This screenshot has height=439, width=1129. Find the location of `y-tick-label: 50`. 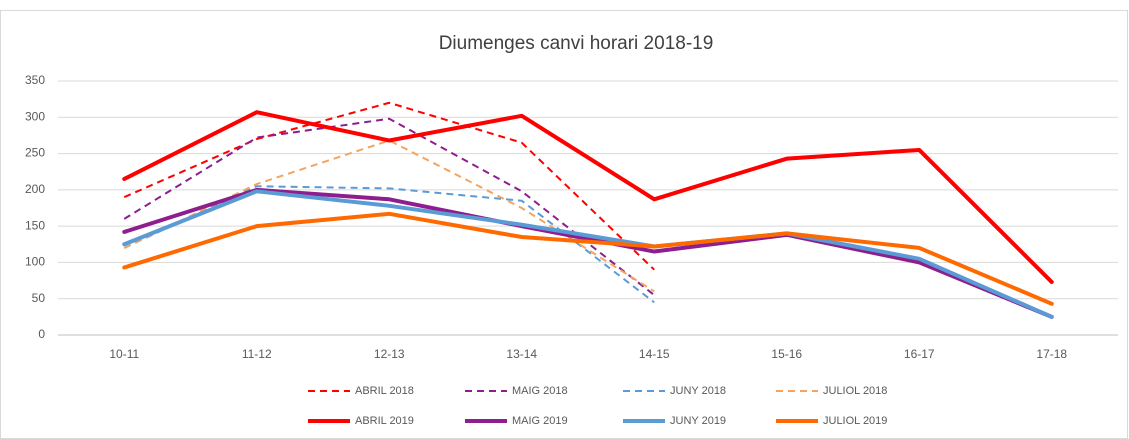

y-tick-label: 50 is located at coordinates (39, 298).